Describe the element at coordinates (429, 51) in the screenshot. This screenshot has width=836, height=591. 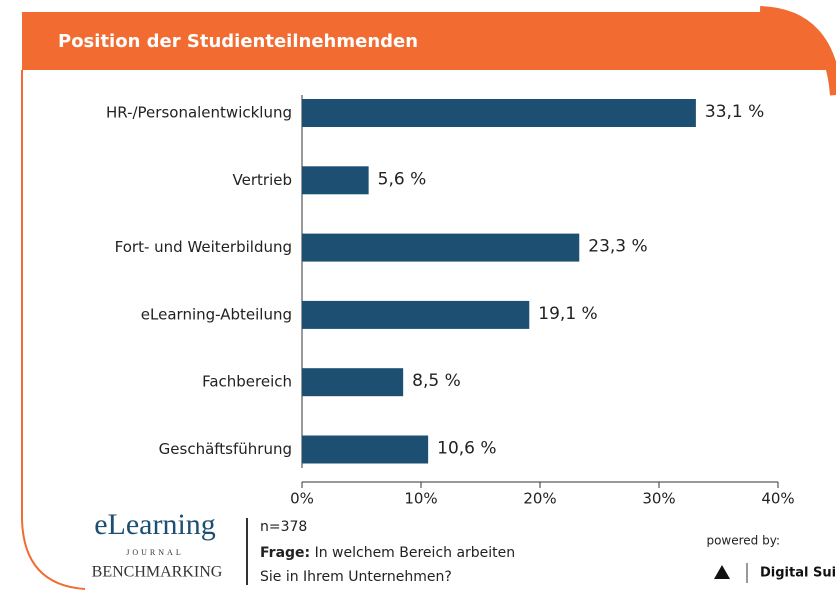
I see `header-band` at that location.